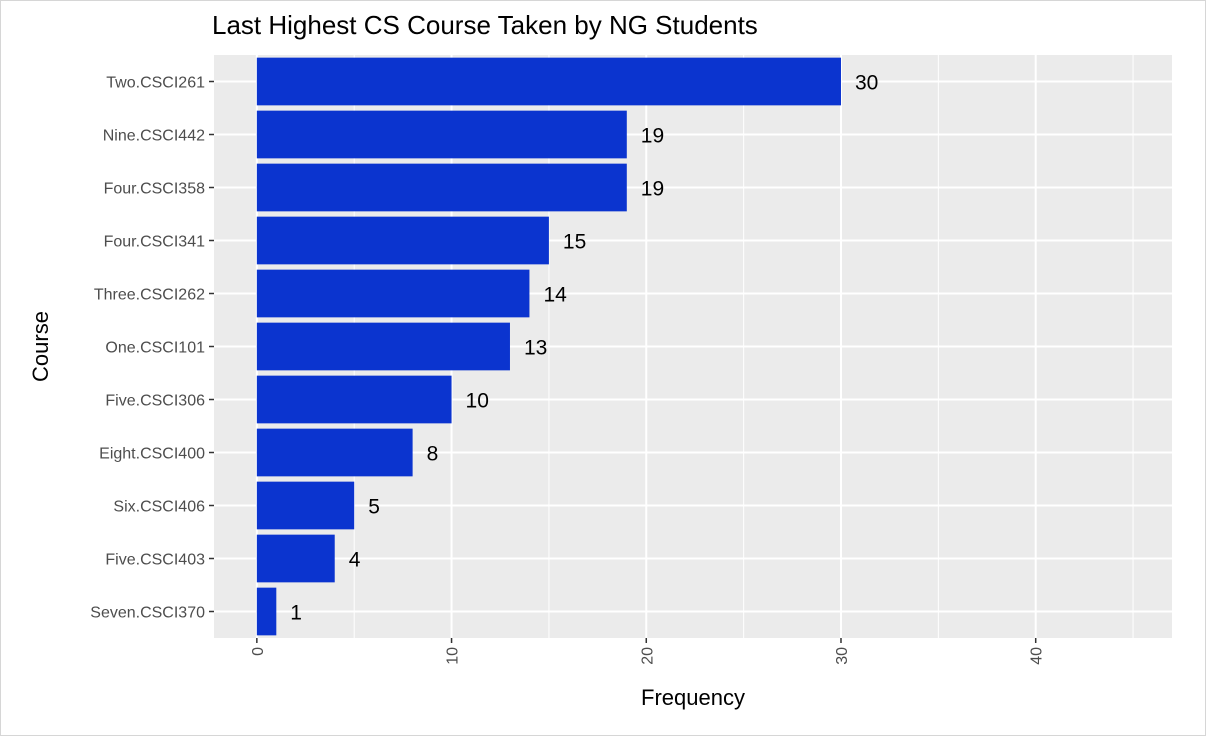 This screenshot has height=743, width=1208. Describe the element at coordinates (334, 452) in the screenshot. I see `bar-eight-csci400` at that location.